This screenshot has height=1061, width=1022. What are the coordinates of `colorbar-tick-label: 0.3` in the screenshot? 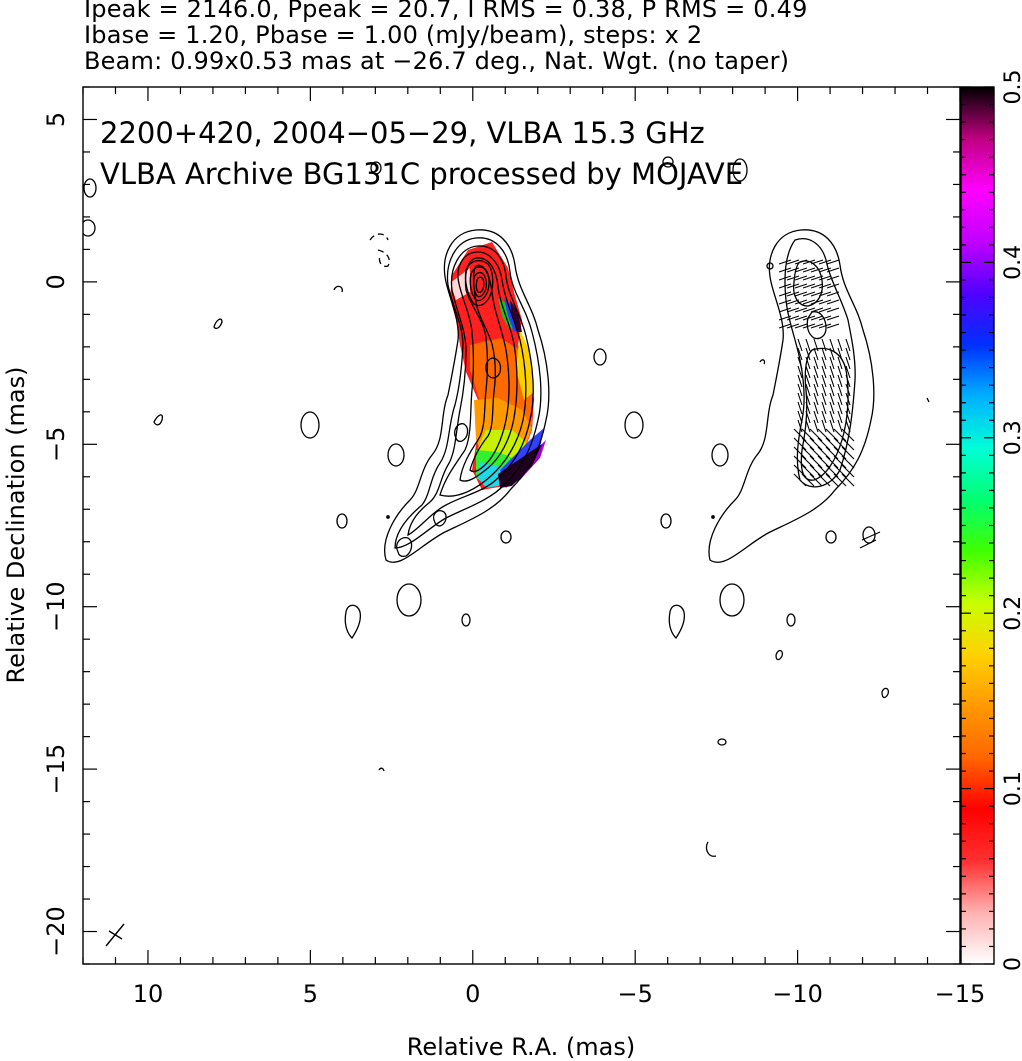 It's located at (1011, 437).